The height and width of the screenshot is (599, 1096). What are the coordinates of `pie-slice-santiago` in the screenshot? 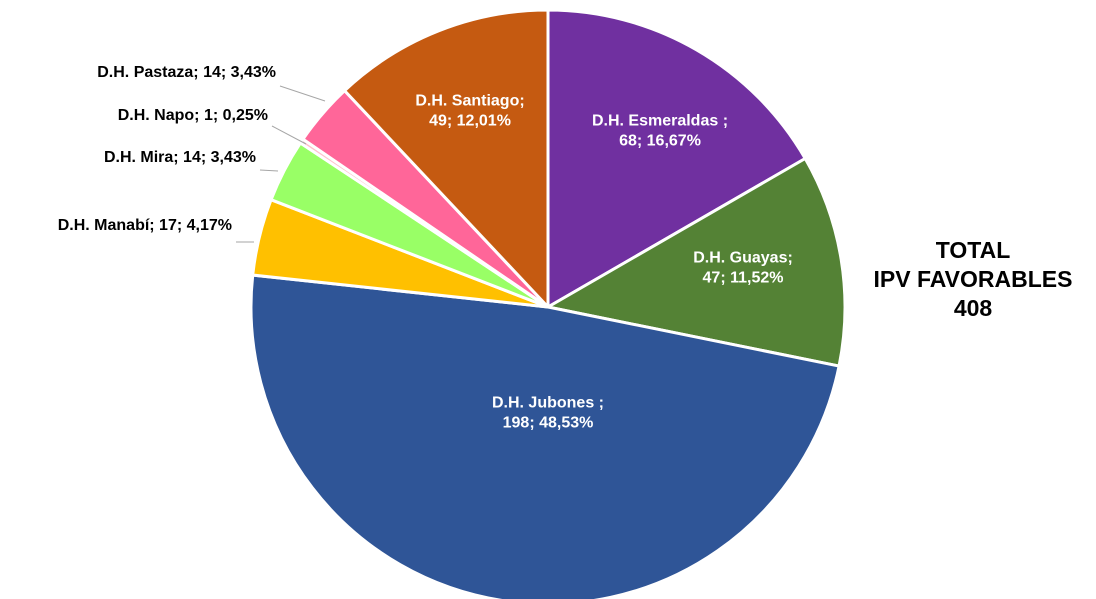 It's located at (446, 158).